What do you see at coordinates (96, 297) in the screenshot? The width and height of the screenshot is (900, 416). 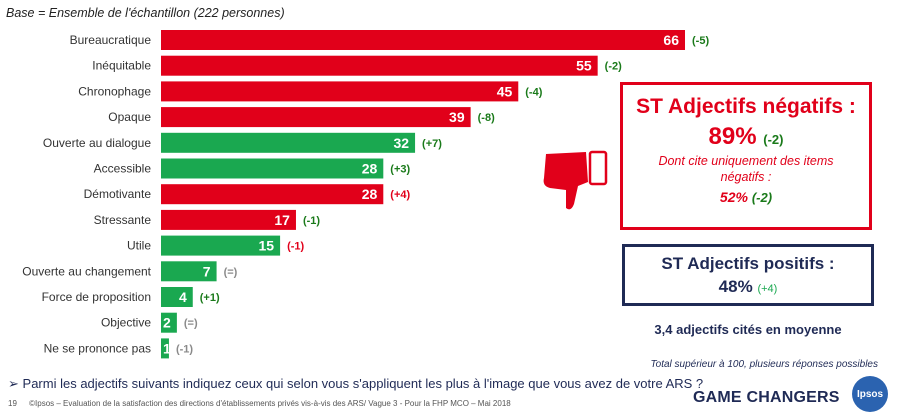 I see `category-label: Force de proposition` at bounding box center [96, 297].